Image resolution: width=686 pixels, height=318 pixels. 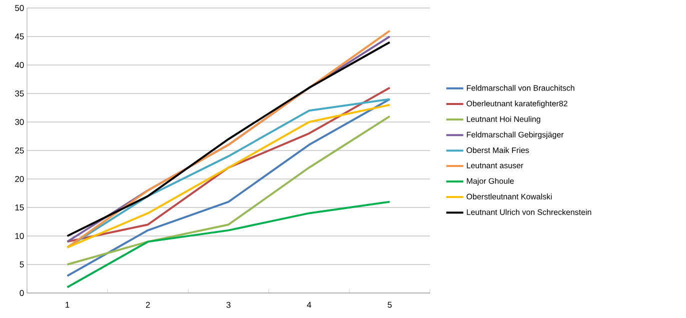 I want to click on x-tick-label: 2, so click(x=148, y=305).